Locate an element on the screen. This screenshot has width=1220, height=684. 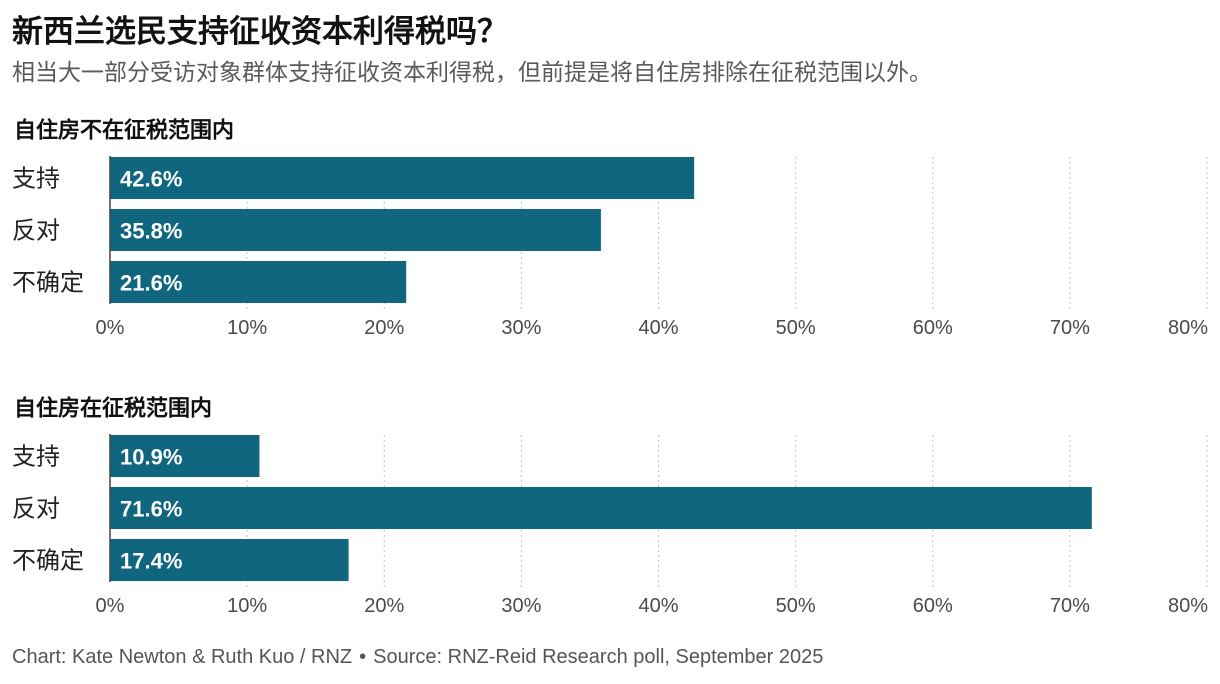
value-label: 35.8% is located at coordinates (151, 231).